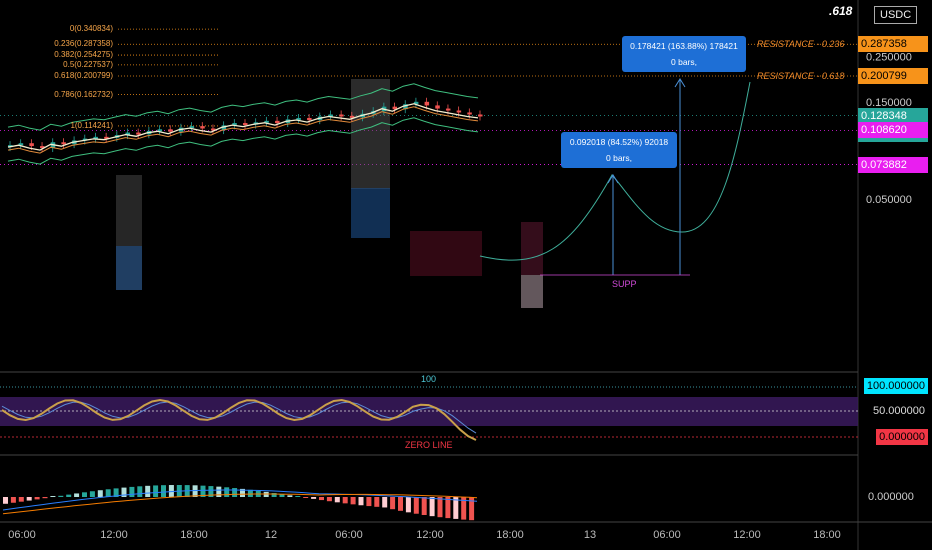 This screenshot has width=932, height=550. I want to click on fib-label-2: 0.382(0.254275), so click(83, 55).